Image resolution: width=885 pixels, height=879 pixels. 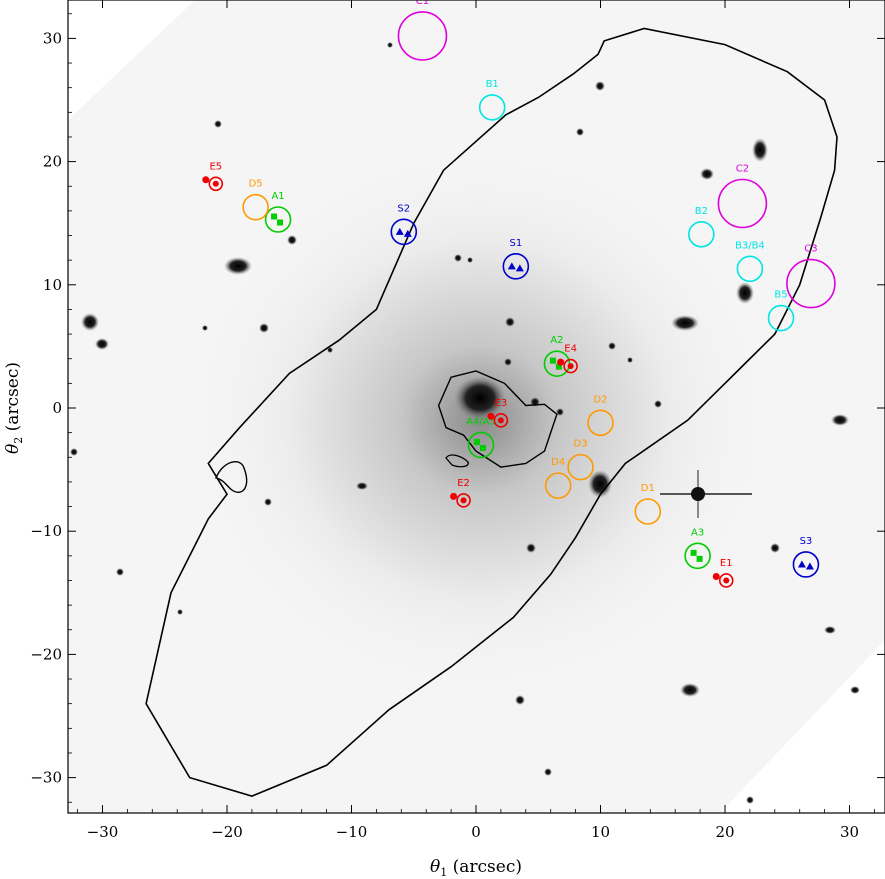 I want to click on x-tick-label: −30, so click(x=103, y=832).